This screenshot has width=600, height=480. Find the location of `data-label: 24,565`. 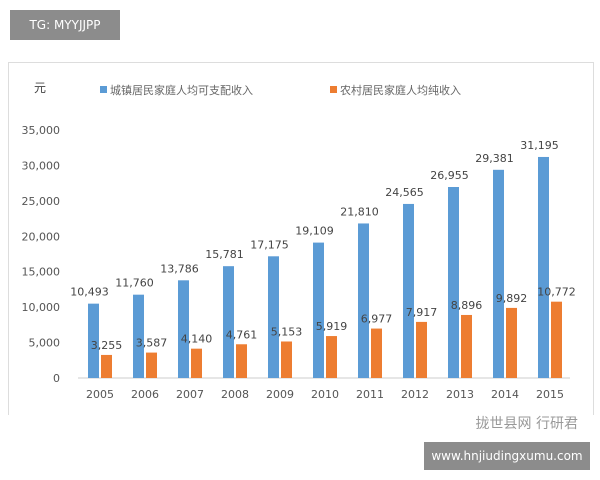

data-label: 24,565 is located at coordinates (404, 192).